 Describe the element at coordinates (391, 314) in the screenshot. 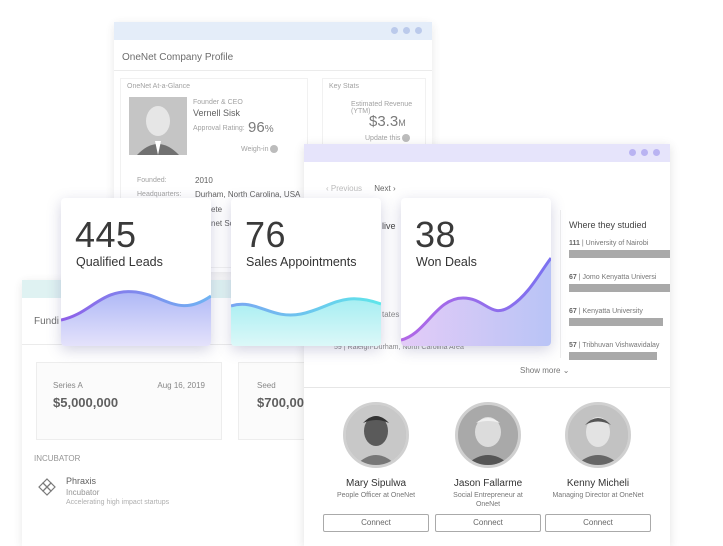

I see `states-partial: tates` at that location.